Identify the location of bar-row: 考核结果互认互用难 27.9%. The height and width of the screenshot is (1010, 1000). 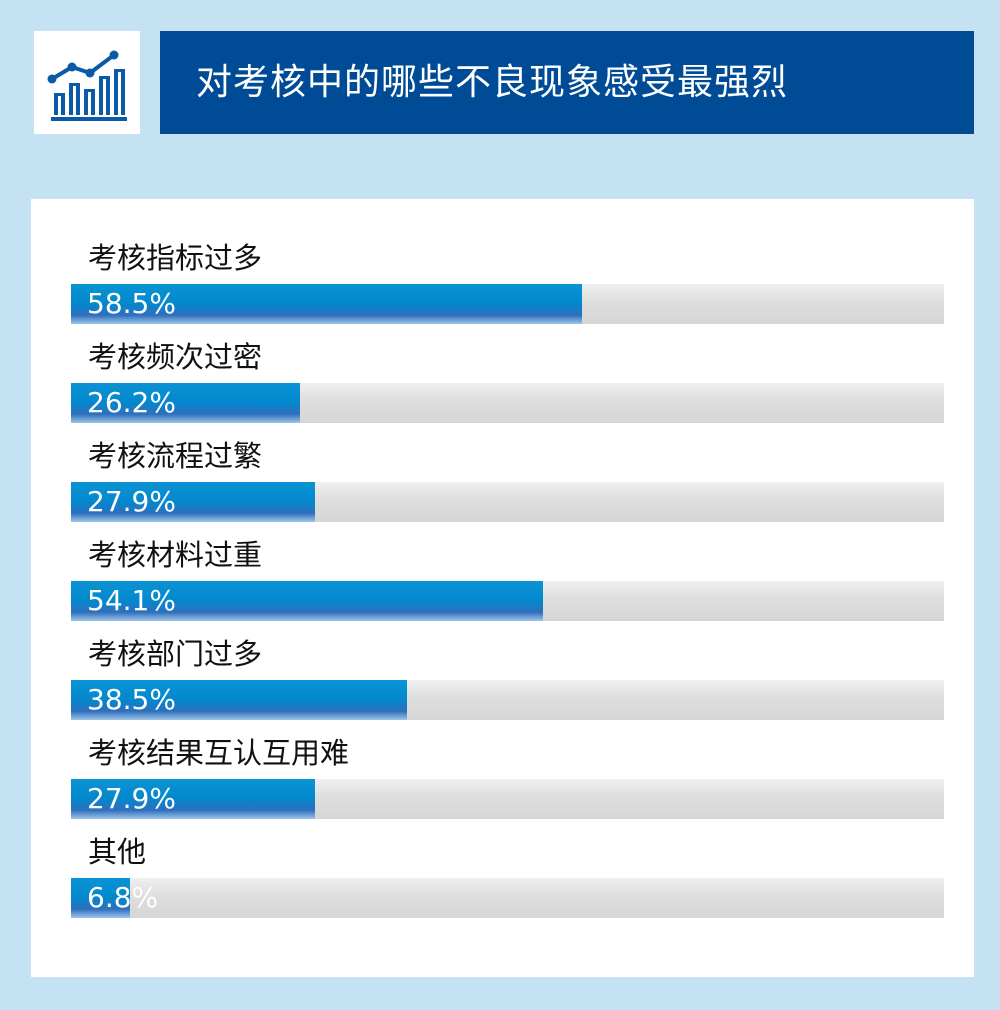
(508, 778).